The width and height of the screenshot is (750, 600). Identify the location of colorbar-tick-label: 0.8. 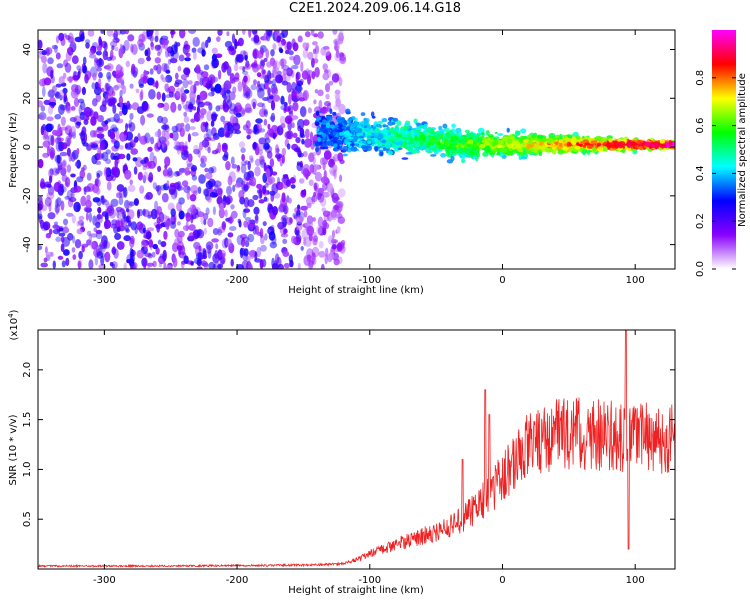
(700, 78).